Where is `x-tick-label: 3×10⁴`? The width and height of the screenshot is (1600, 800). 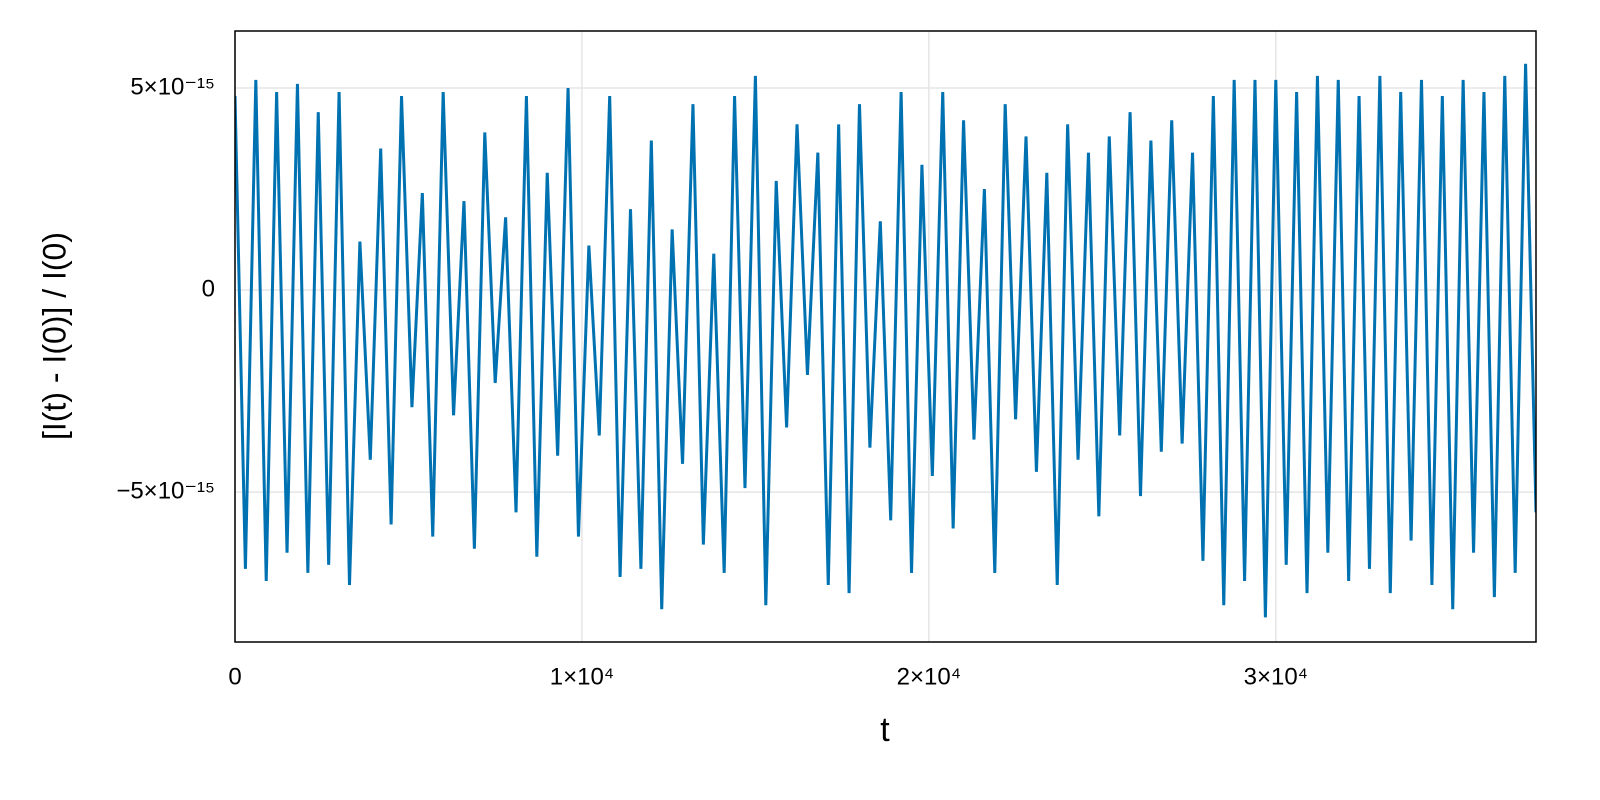 x-tick-label: 3×10⁴ is located at coordinates (1276, 676).